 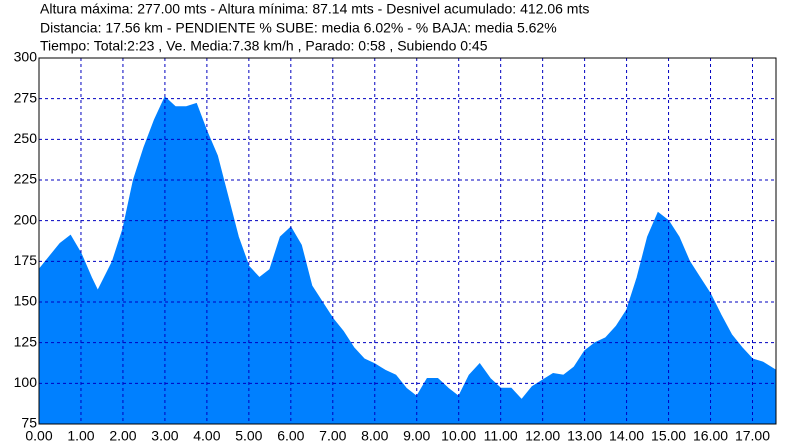 I want to click on y-tick-label: 300, so click(x=26, y=57).